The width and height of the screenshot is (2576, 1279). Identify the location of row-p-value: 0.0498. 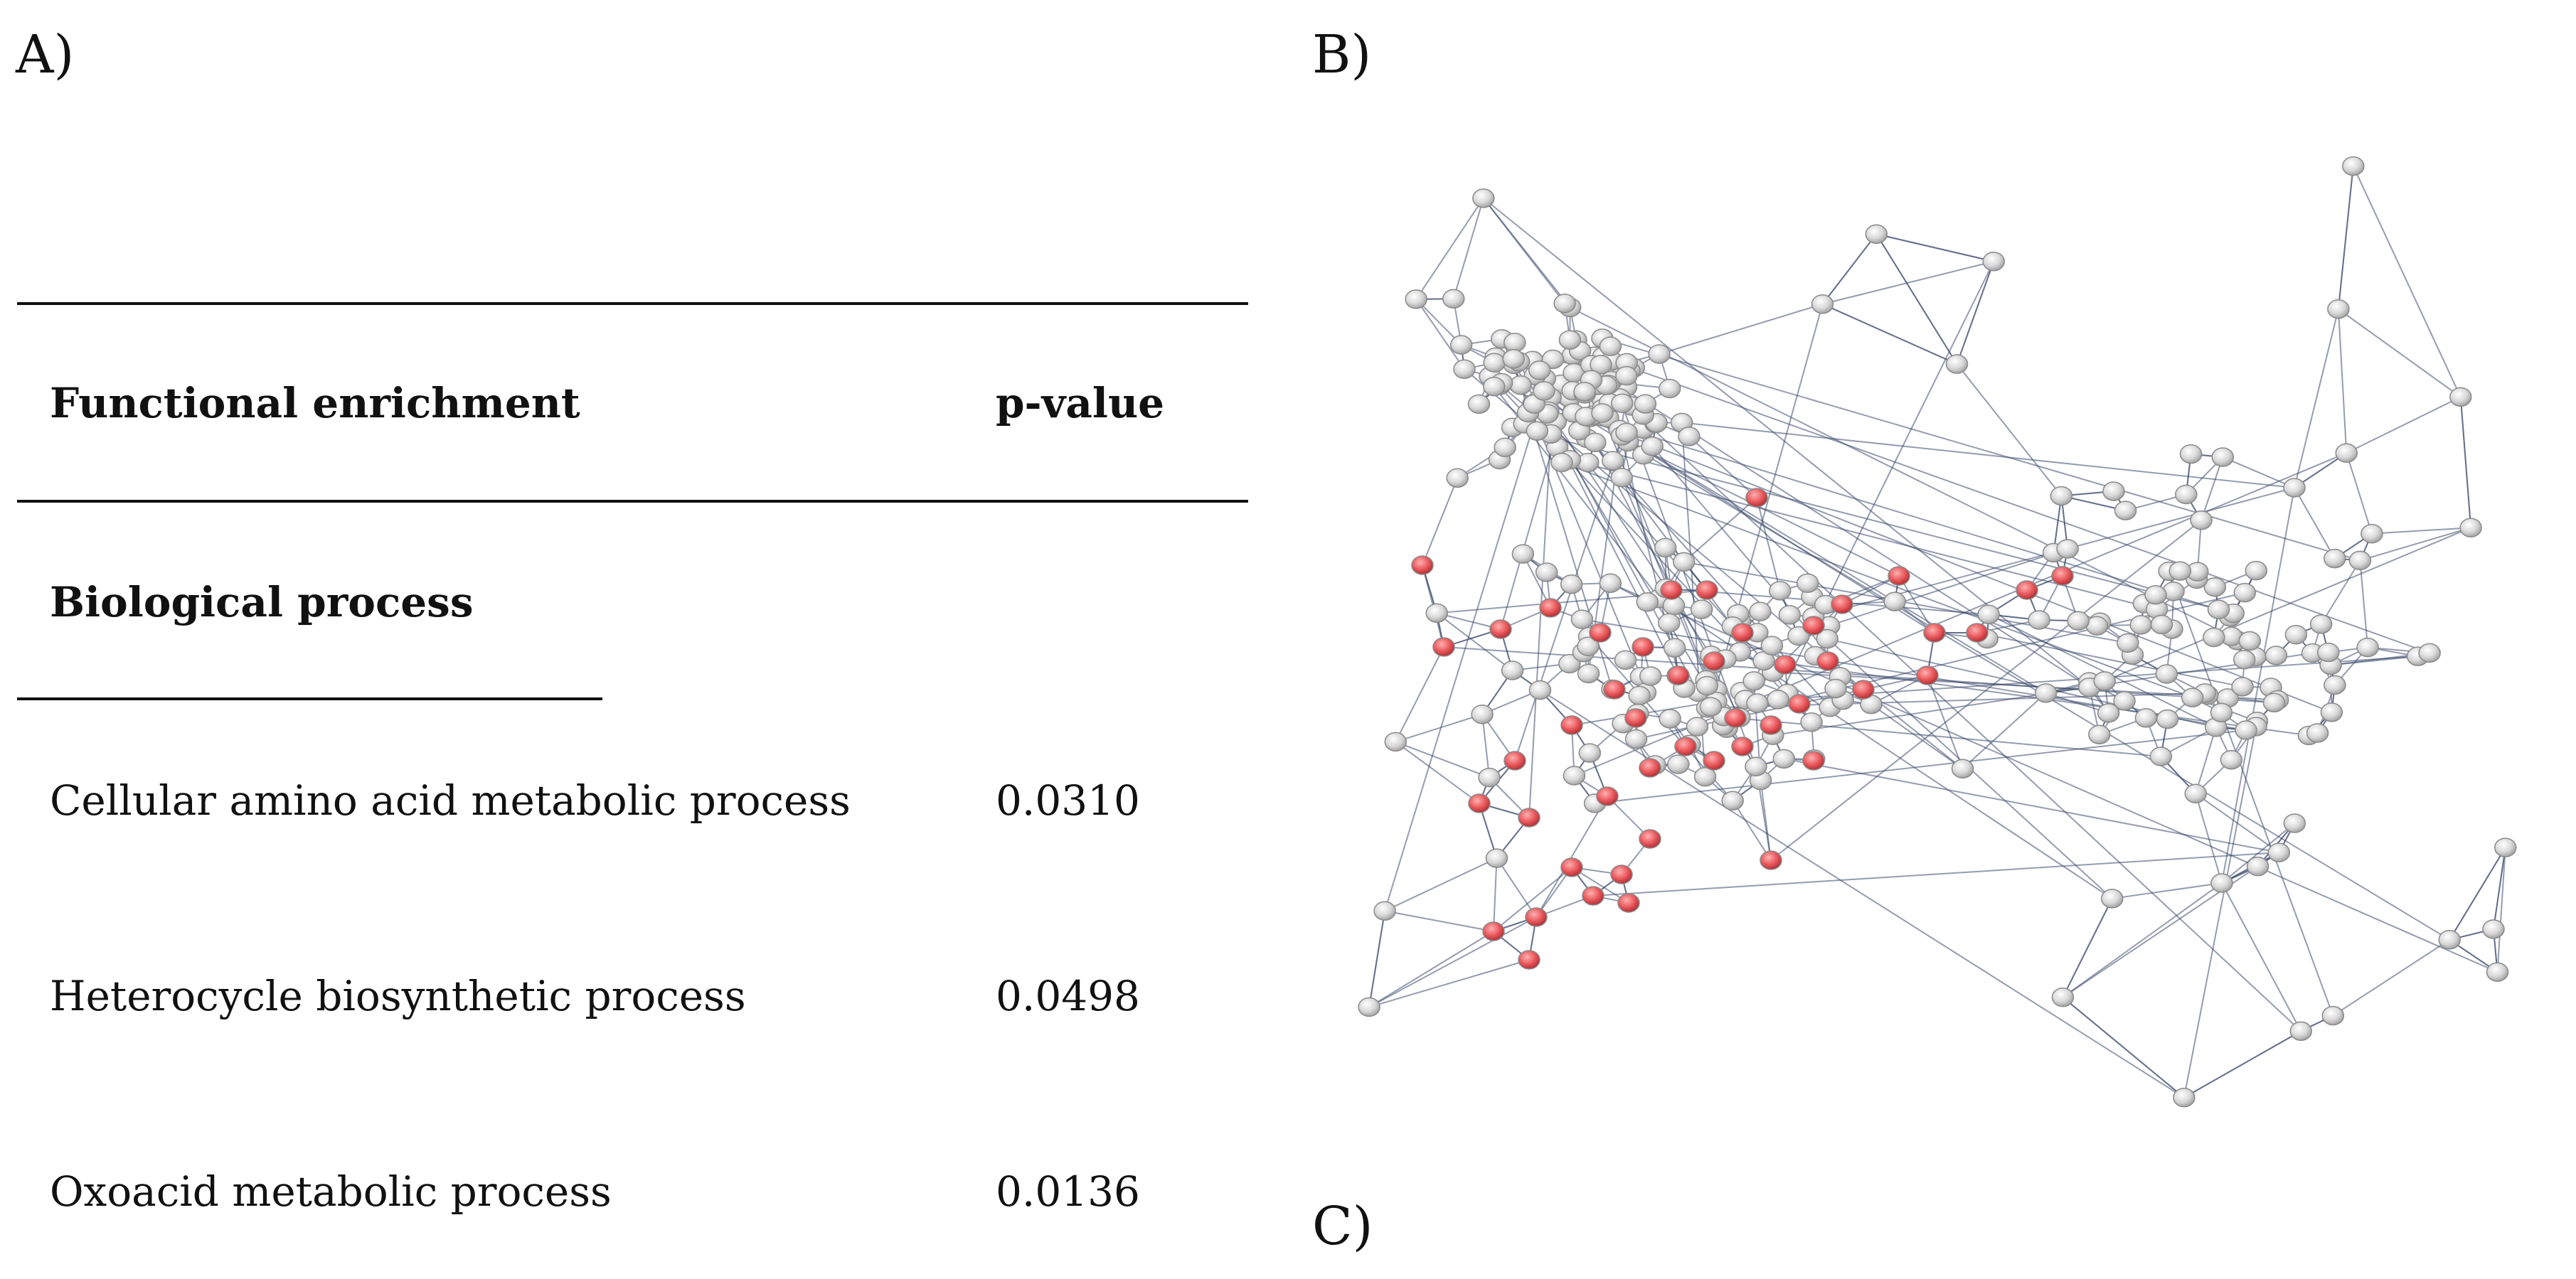
(1068, 996).